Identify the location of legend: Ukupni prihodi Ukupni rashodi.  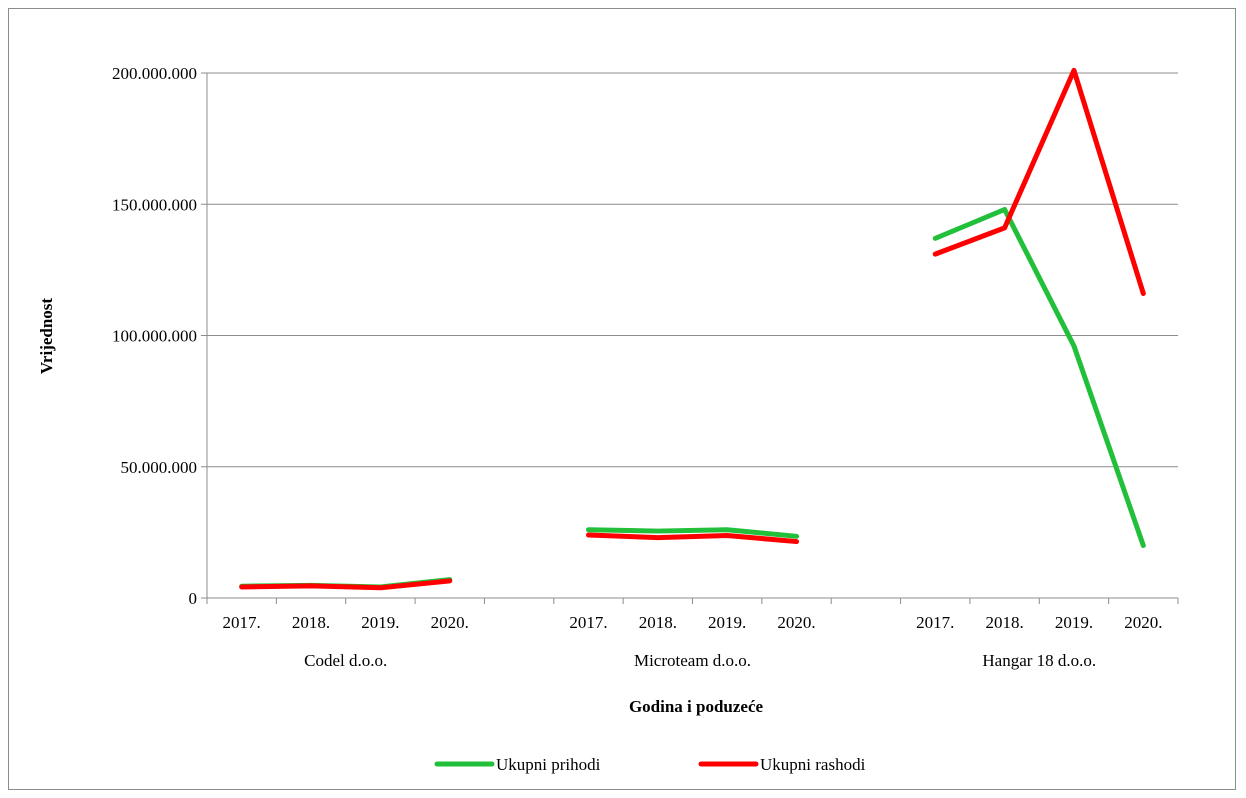
(650, 764).